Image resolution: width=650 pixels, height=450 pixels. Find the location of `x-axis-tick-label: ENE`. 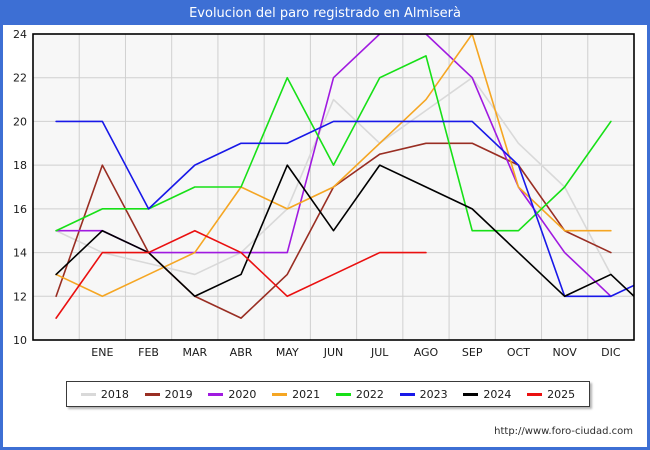

x-axis-tick-label: ENE is located at coordinates (102, 352).